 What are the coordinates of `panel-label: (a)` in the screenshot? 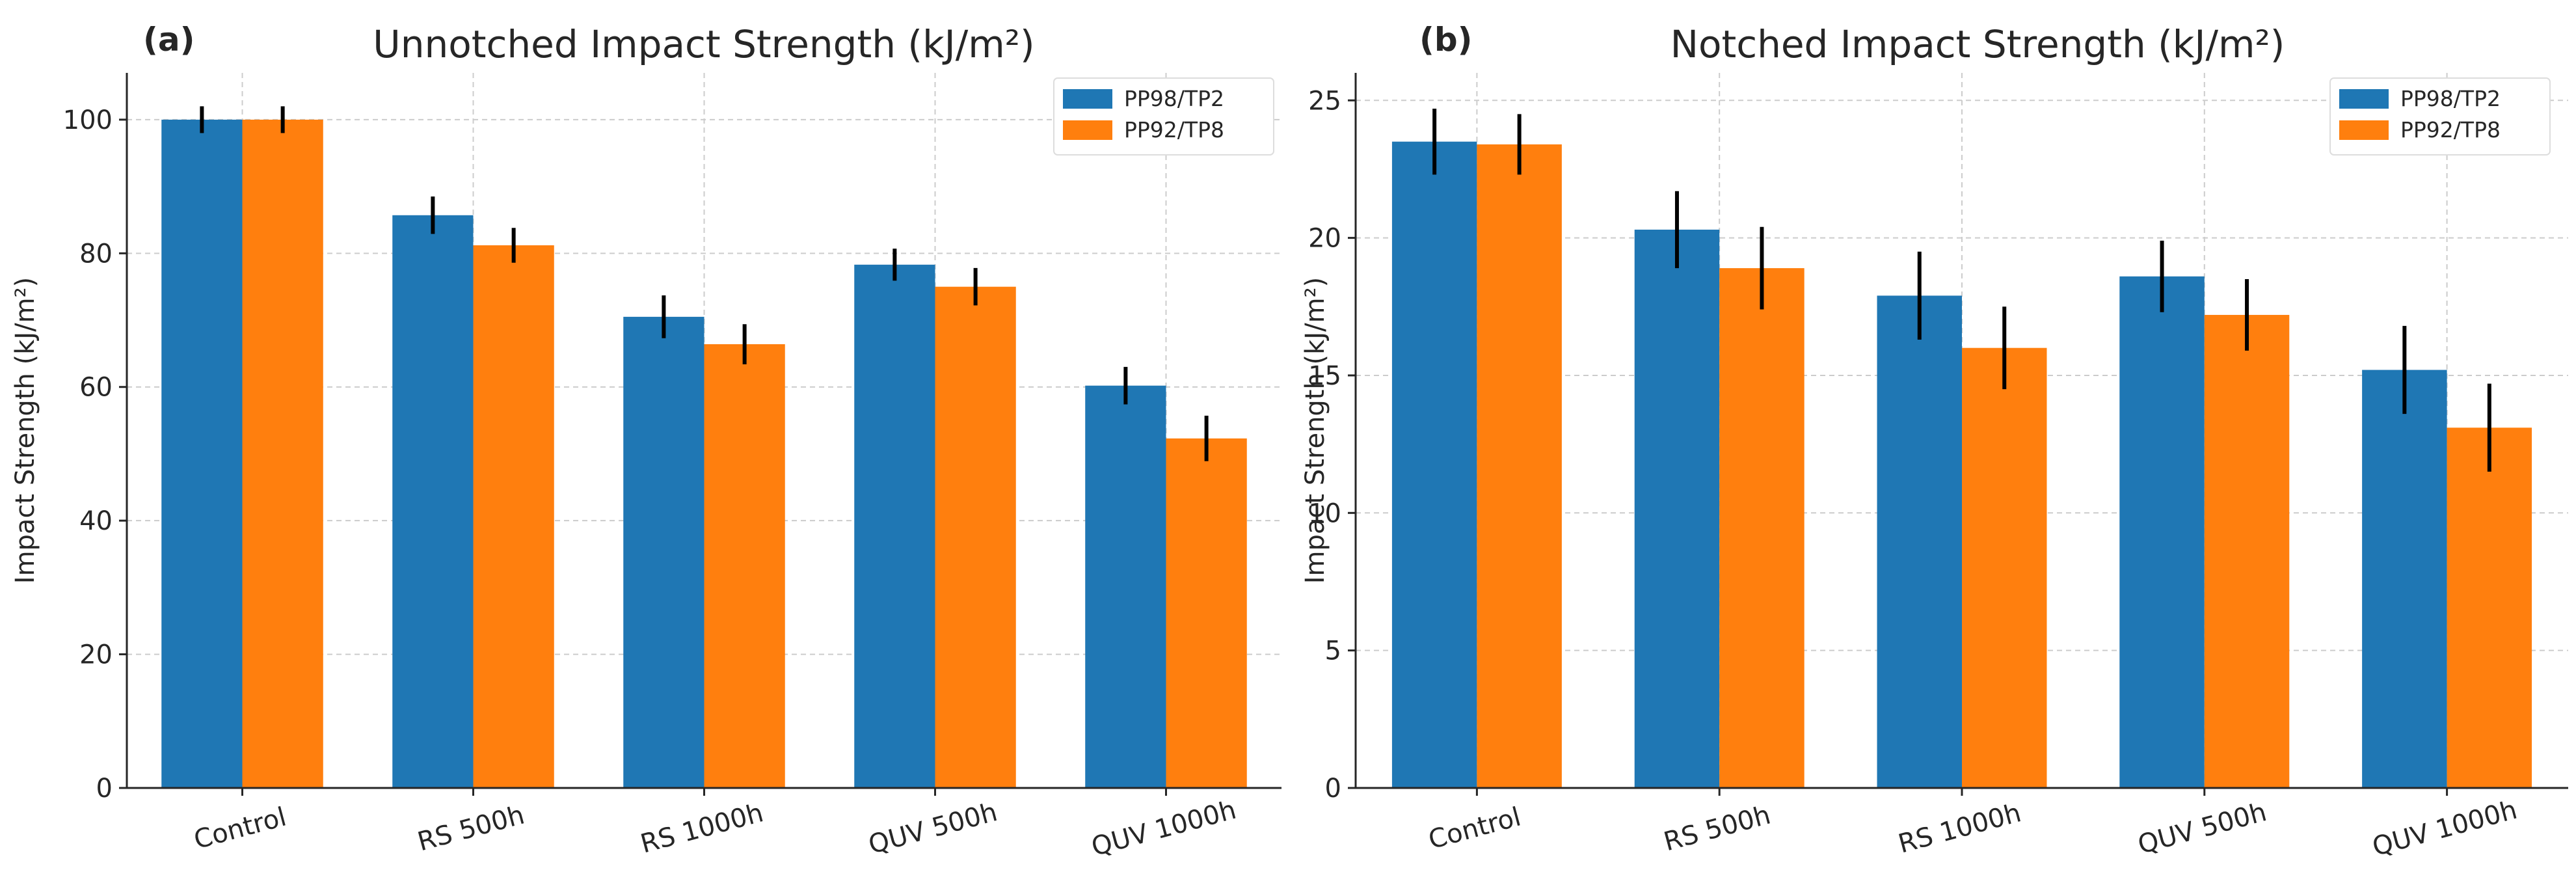 It's located at (169, 40).